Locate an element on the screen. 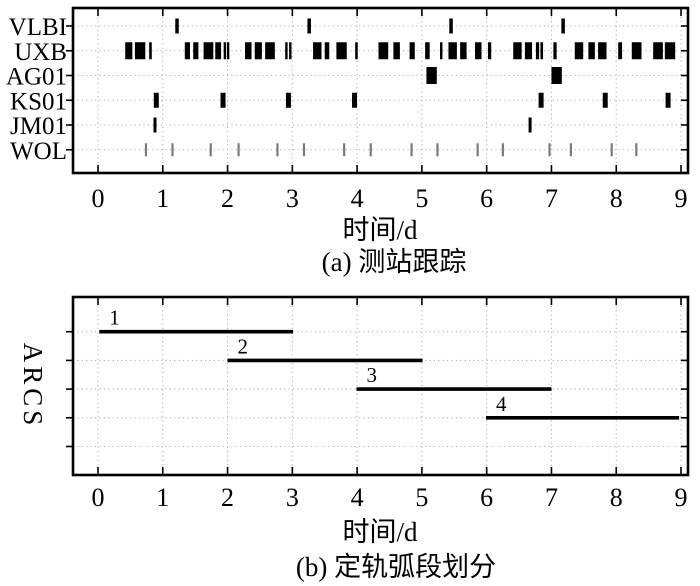 The image size is (700, 586). station-label-jm01: JM01 is located at coordinates (38, 126).